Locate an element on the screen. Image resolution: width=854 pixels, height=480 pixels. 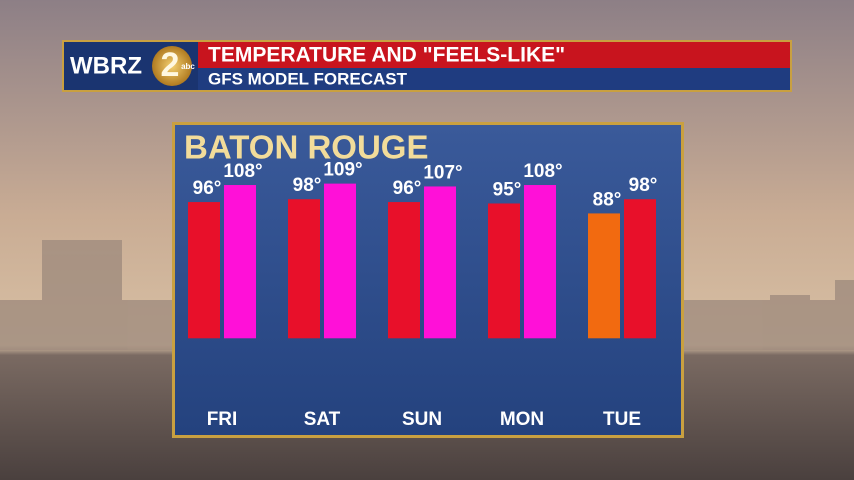
x-tick-label: SAT is located at coordinates (322, 419).